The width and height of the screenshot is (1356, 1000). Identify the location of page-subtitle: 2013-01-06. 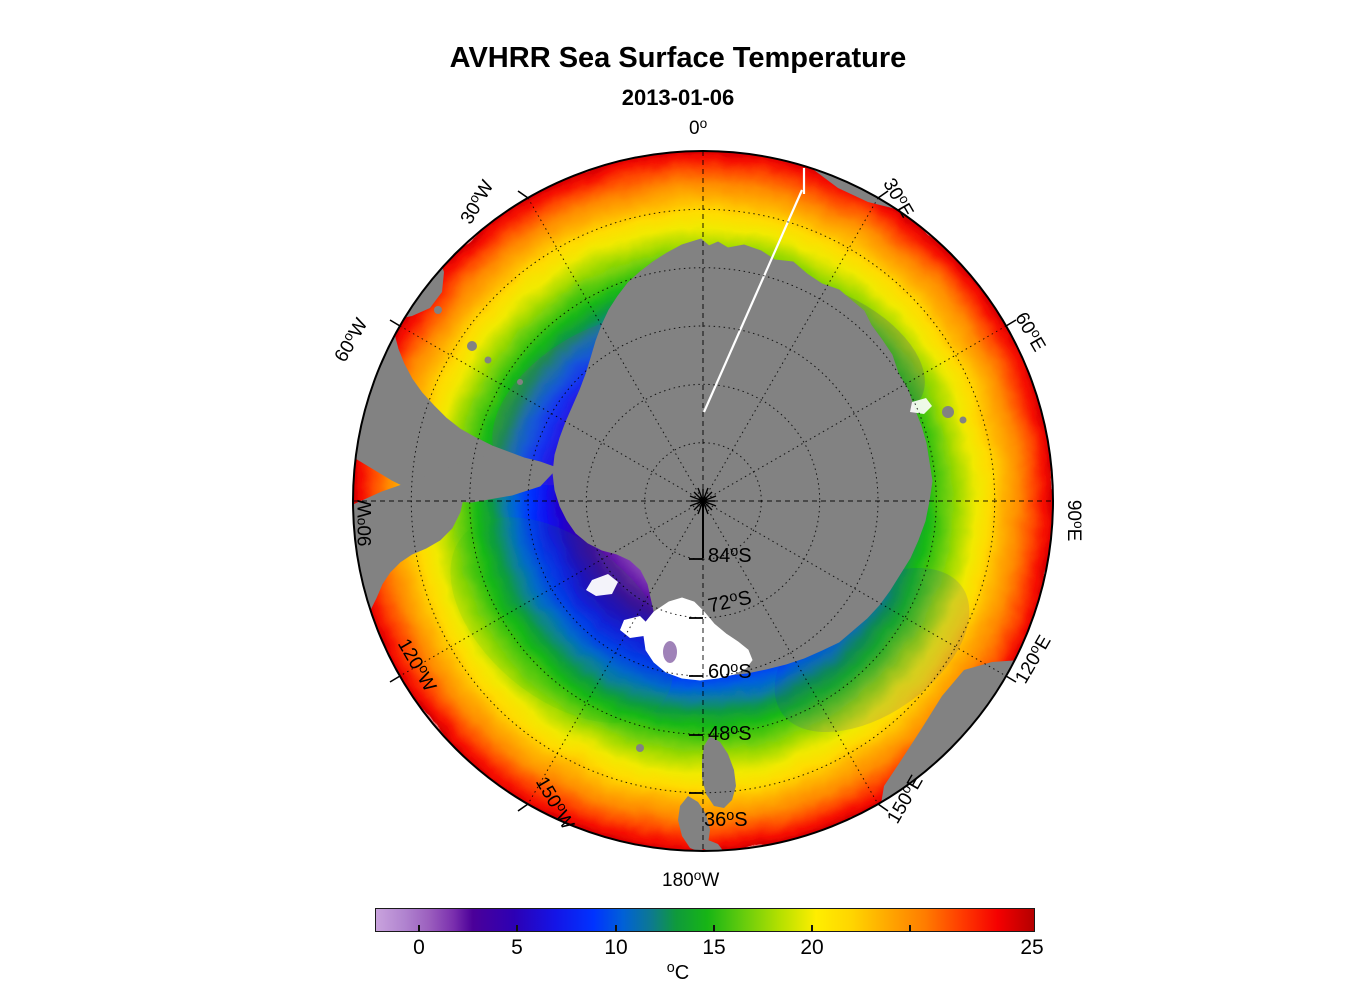
(678, 97).